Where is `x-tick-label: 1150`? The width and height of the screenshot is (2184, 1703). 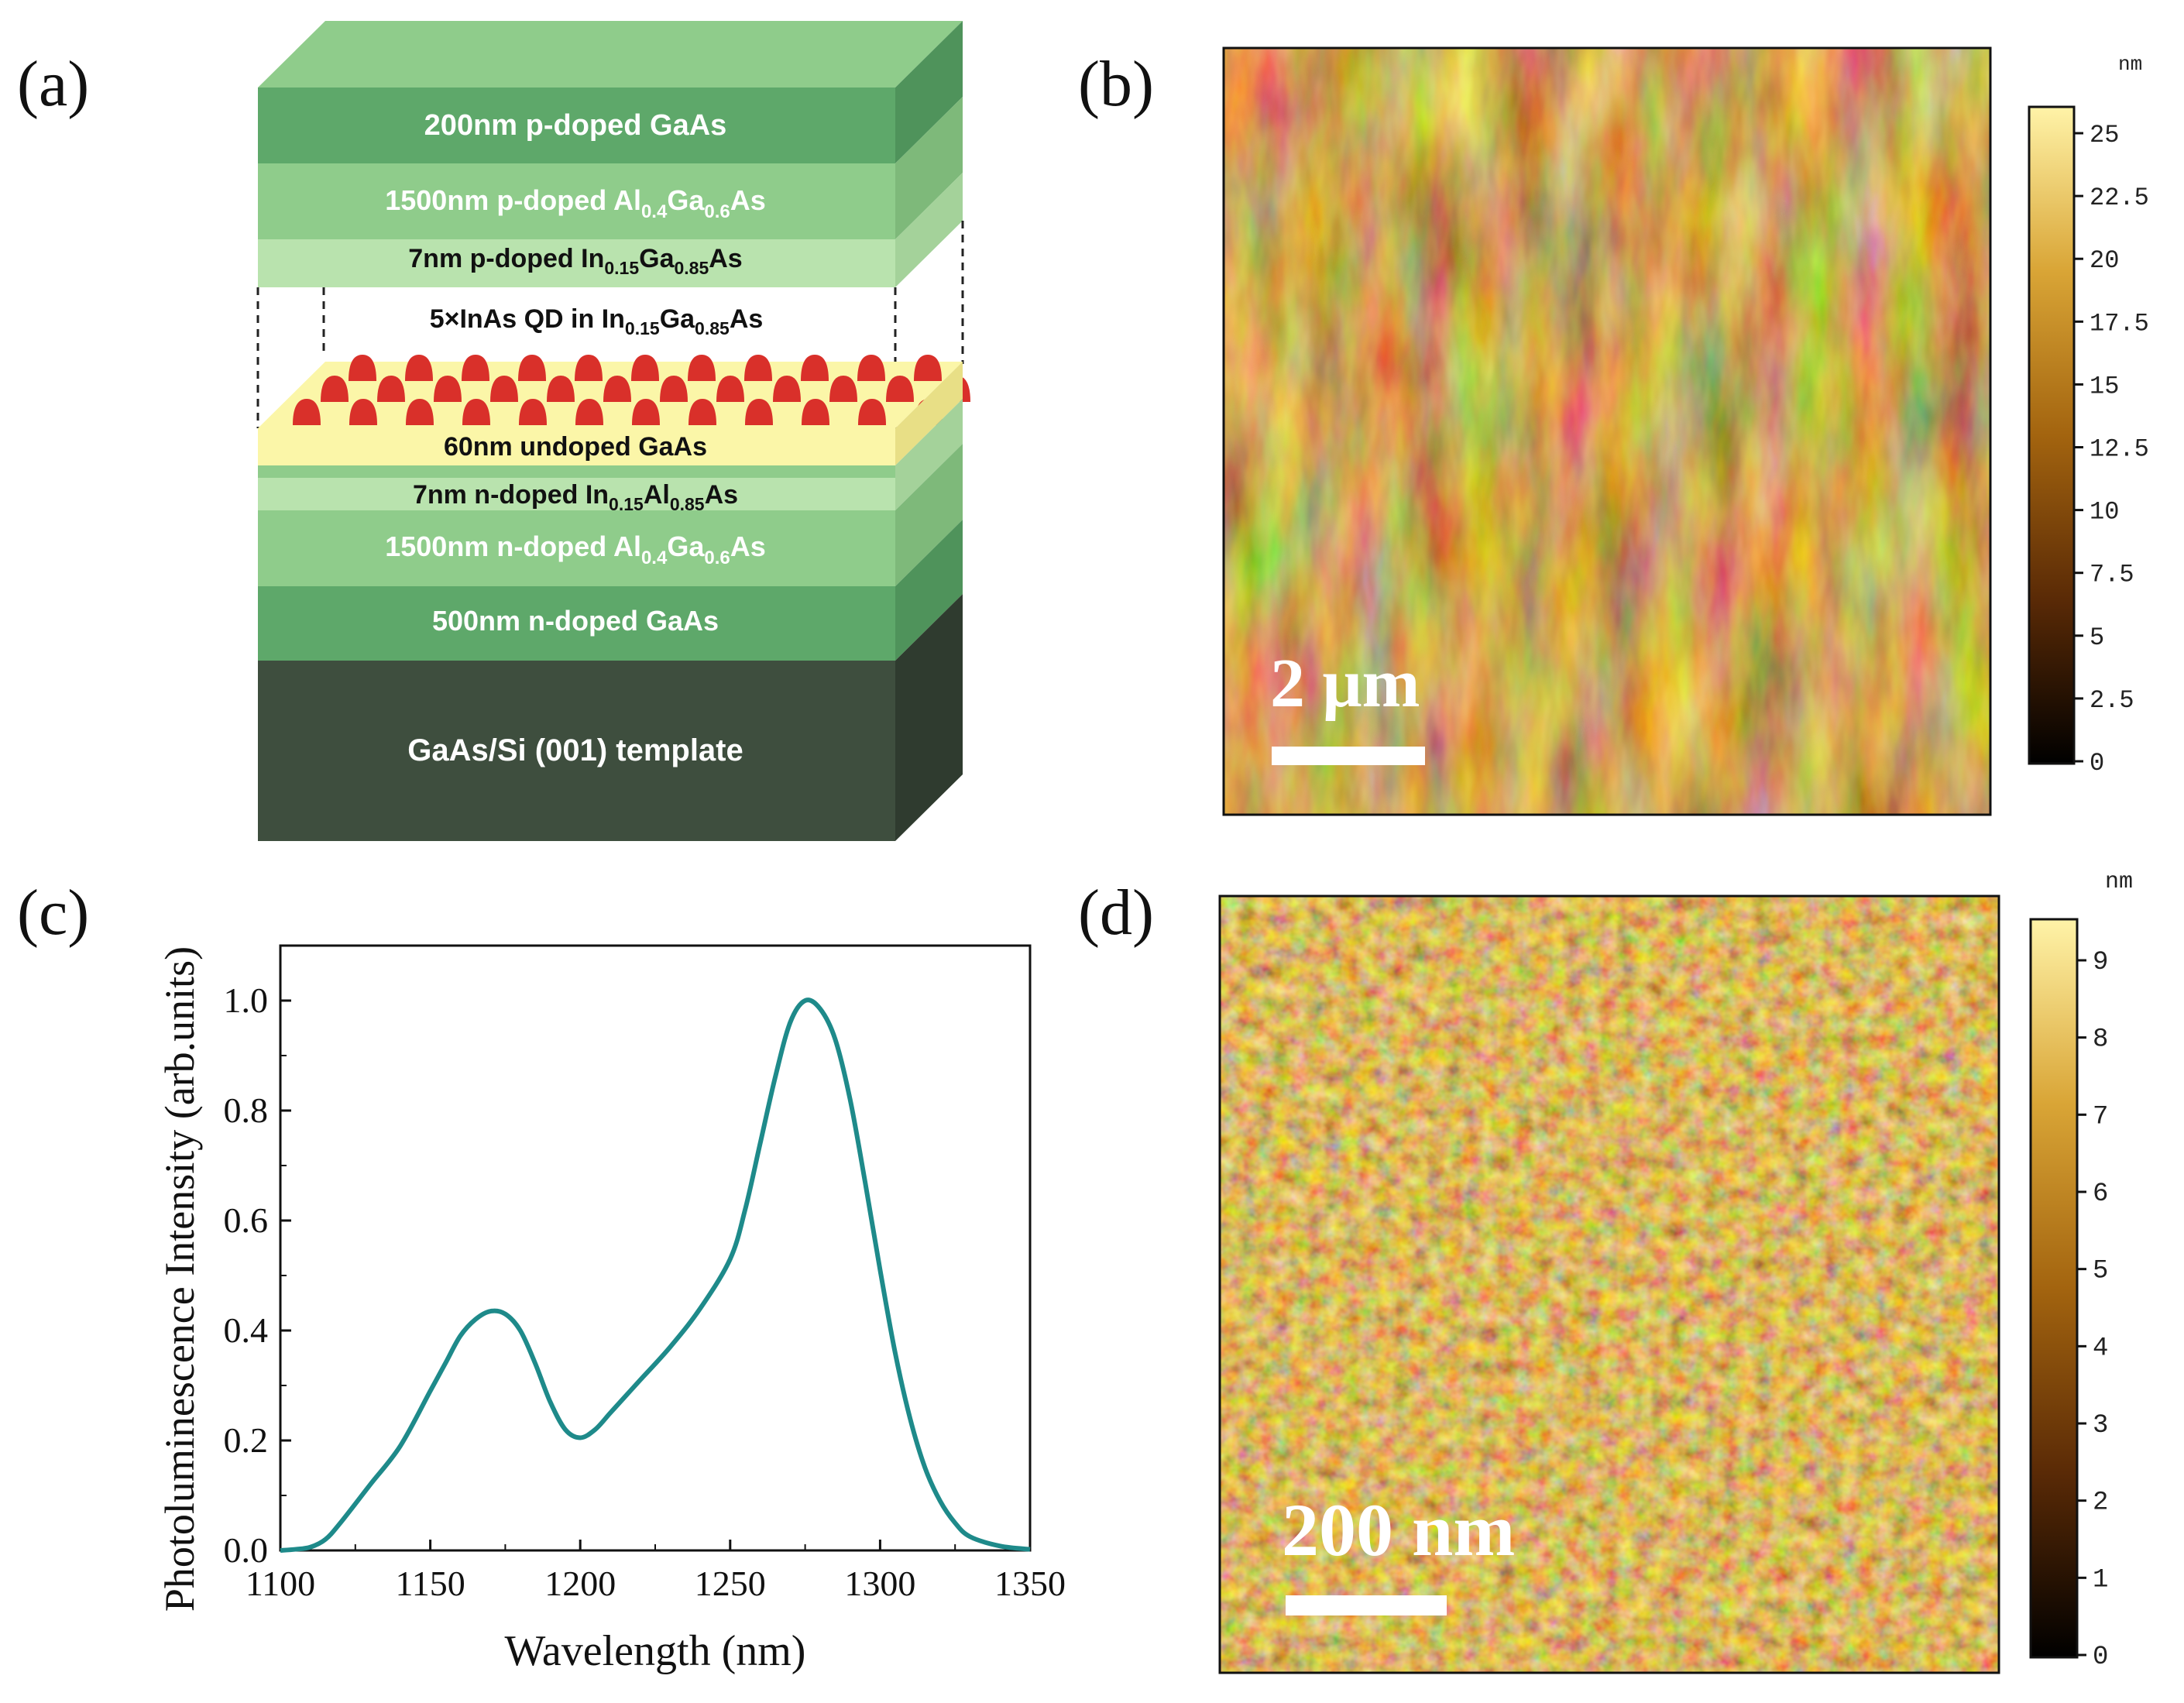
x-tick-label: 1150 is located at coordinates (430, 1583).